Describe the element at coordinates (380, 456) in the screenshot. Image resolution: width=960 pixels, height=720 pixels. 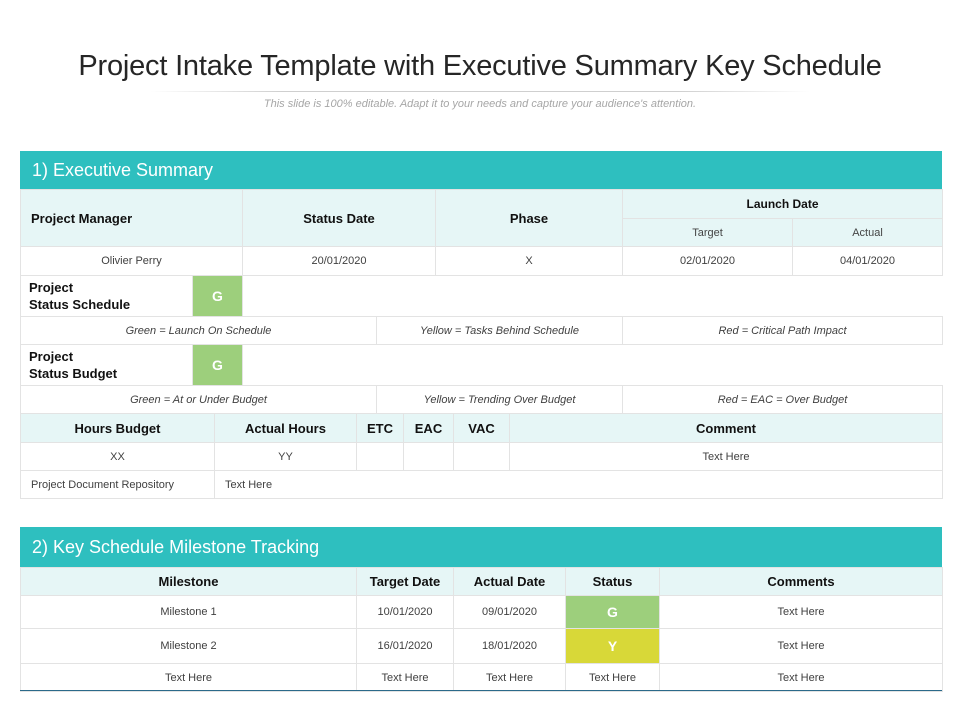
I see `etc-value` at that location.